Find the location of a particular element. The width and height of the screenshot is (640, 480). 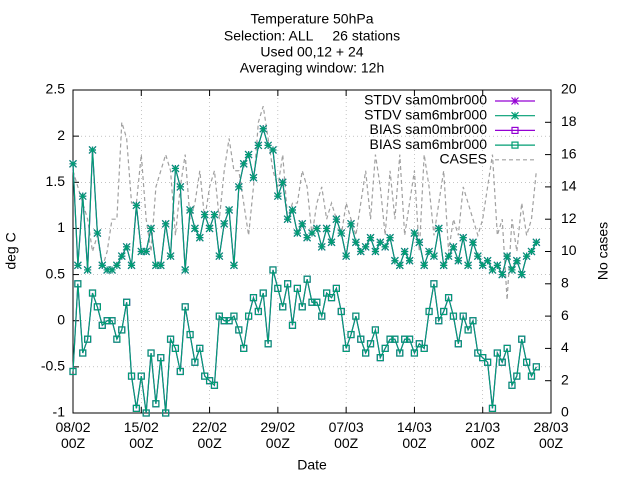

y2-tick-label: 16 is located at coordinates (569, 153).